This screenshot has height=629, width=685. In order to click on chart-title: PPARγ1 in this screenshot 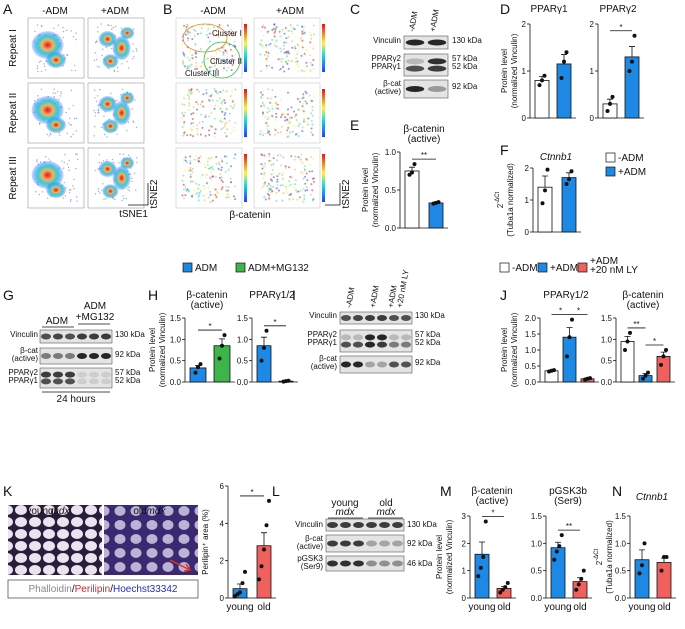, I will do `click(548, 9)`.